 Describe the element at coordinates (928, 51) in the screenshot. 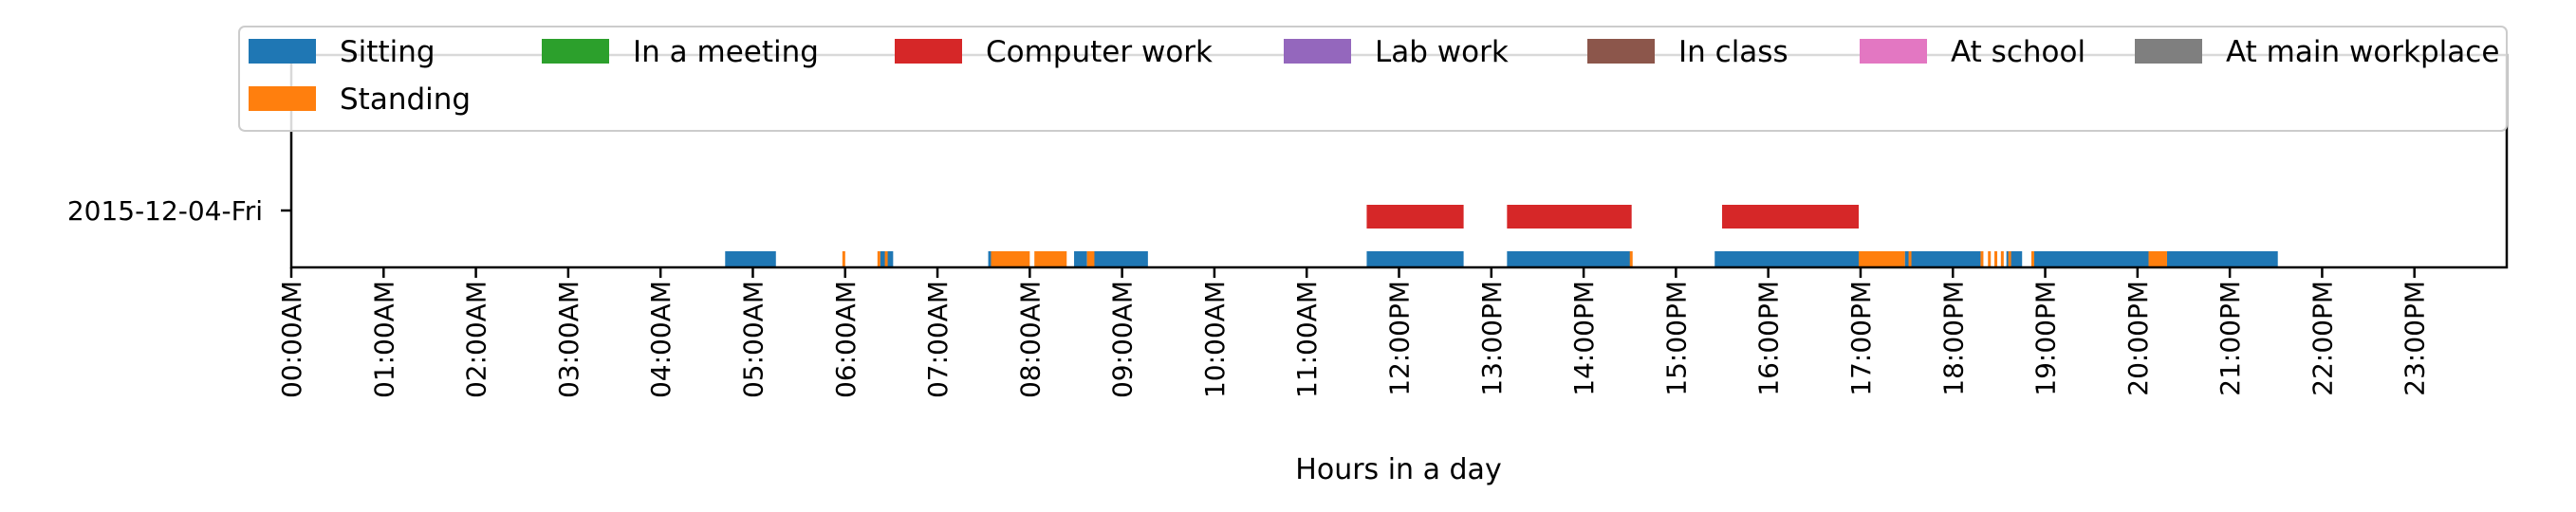

I see `legend-swatch-computer-work` at that location.